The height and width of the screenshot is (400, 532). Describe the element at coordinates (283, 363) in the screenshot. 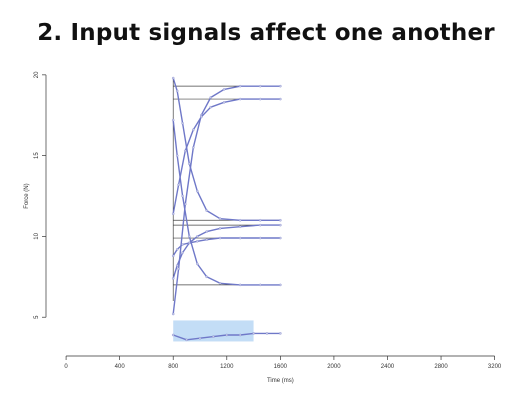

I see `x-ticks: 0 400 800 1200 1600 2000 2400 2800 3200` at that location.